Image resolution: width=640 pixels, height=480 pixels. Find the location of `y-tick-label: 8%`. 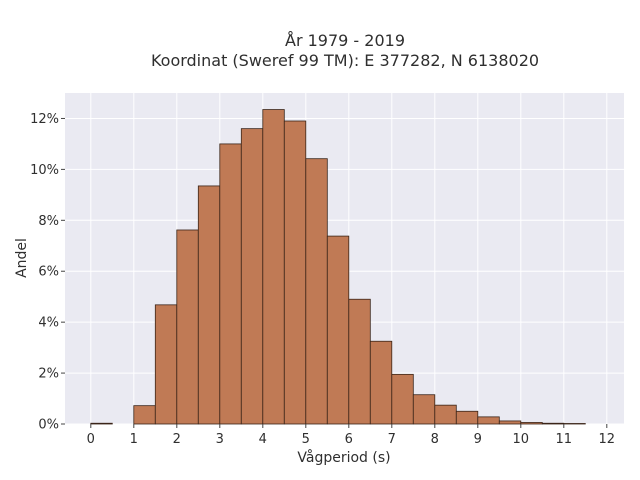

y-tick-label: 8% is located at coordinates (48, 221).